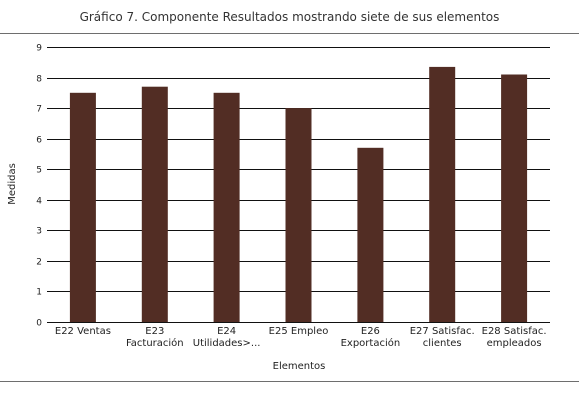 This screenshot has width=579, height=401. Describe the element at coordinates (370, 331) in the screenshot. I see `x-tick-label-line: E26` at that location.